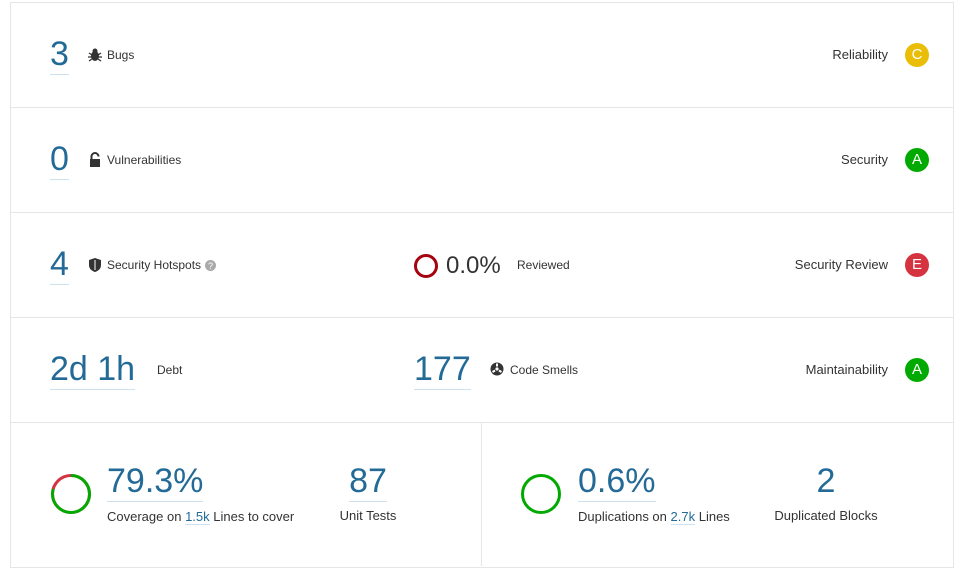 This screenshot has height=573, width=960. What do you see at coordinates (497, 369) in the screenshot?
I see `smell-icon` at bounding box center [497, 369].